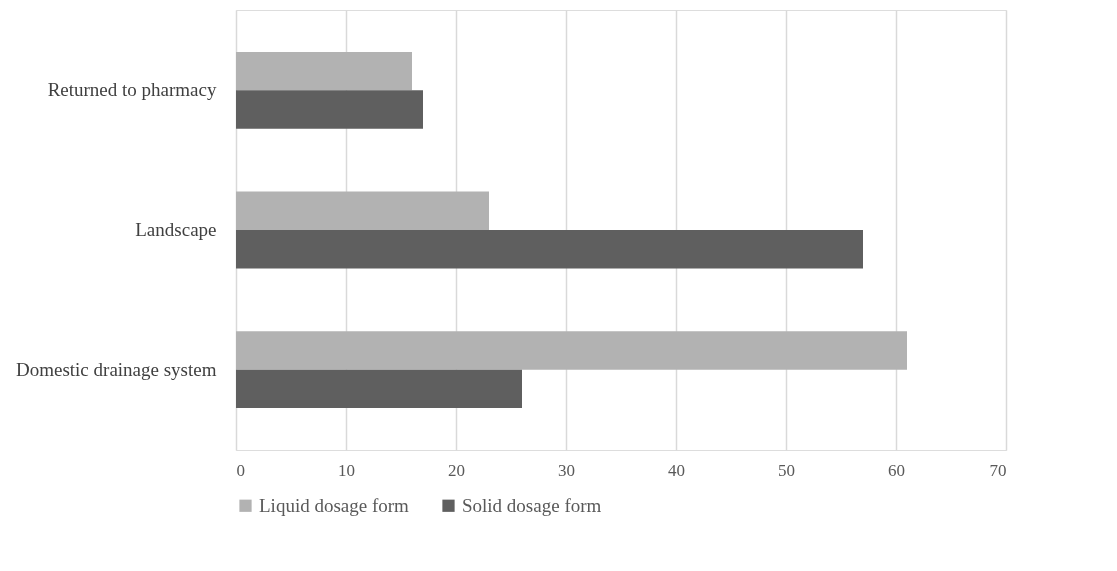  What do you see at coordinates (566, 470) in the screenshot?
I see `x-tick-label: 30` at bounding box center [566, 470].